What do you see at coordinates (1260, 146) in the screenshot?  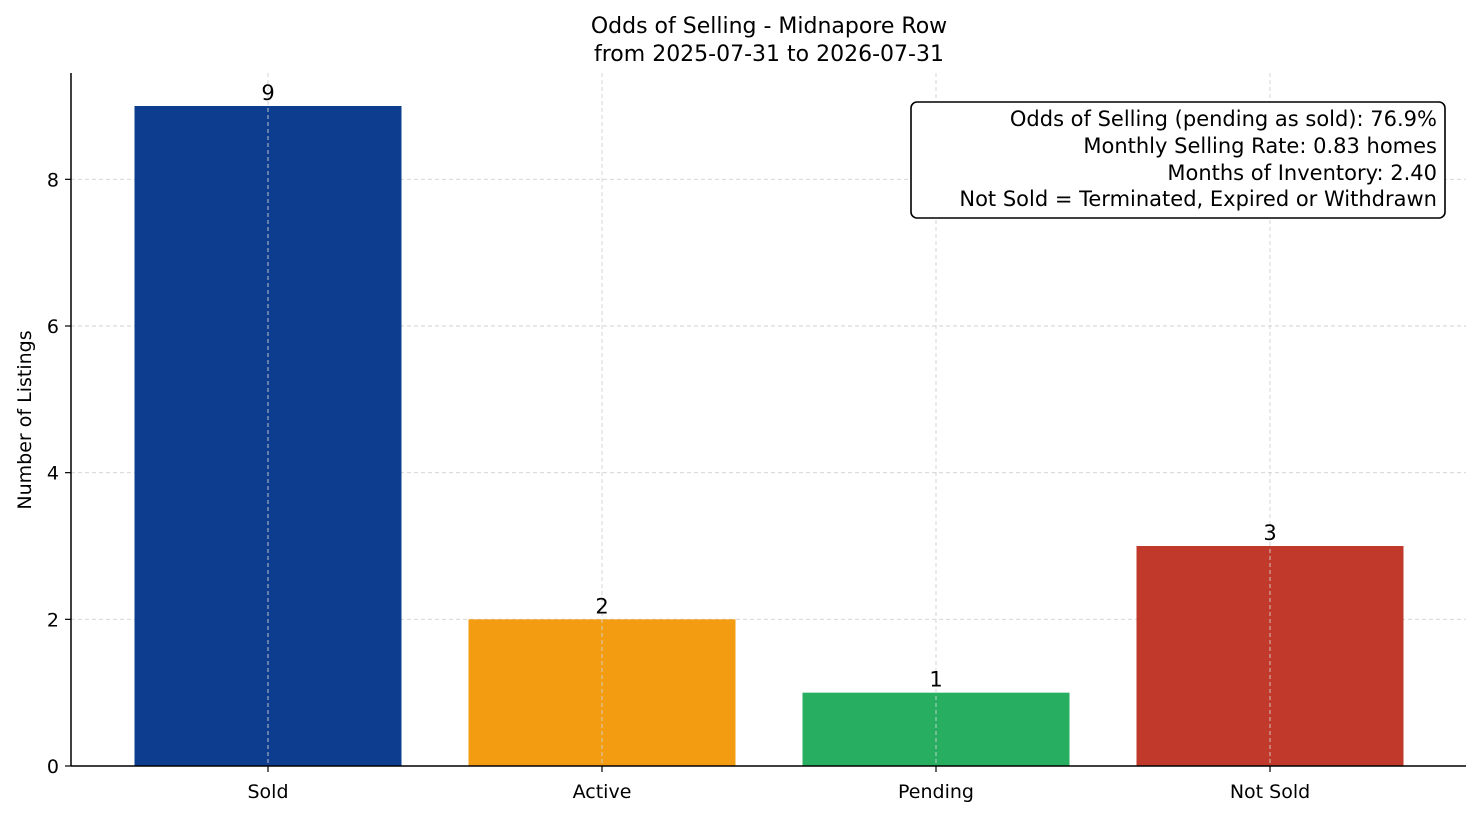 I see `info-line-selling-rate: Monthly Selling Rate: 0.83 homes` at bounding box center [1260, 146].